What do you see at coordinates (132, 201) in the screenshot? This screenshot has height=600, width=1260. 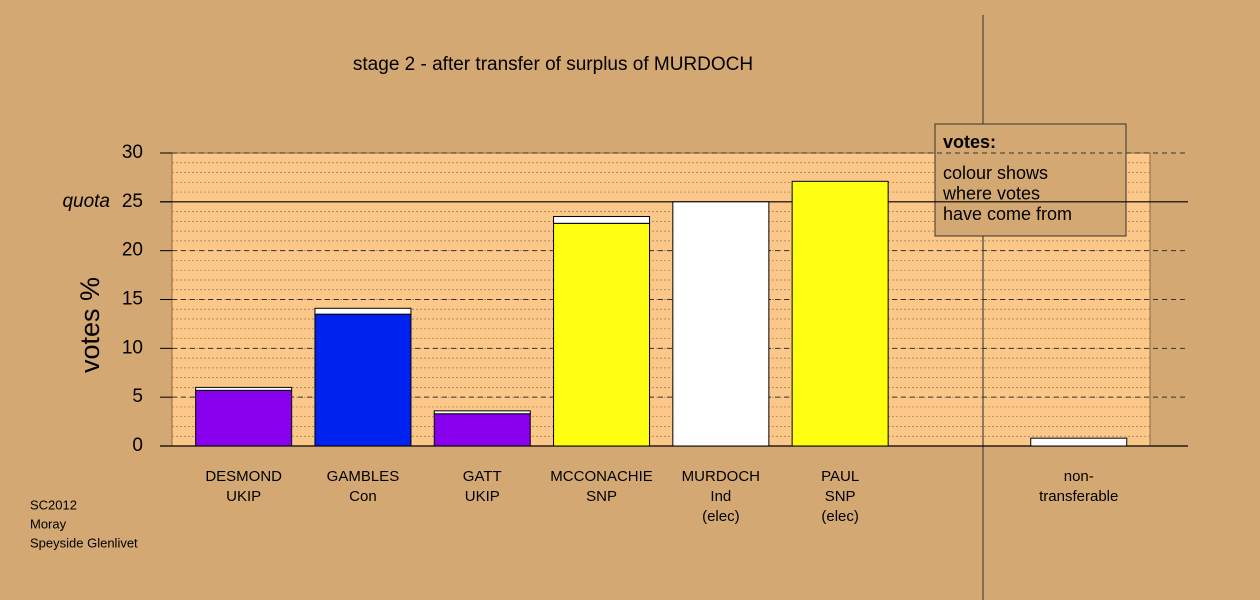 I see `y-tick-label: 25` at bounding box center [132, 201].